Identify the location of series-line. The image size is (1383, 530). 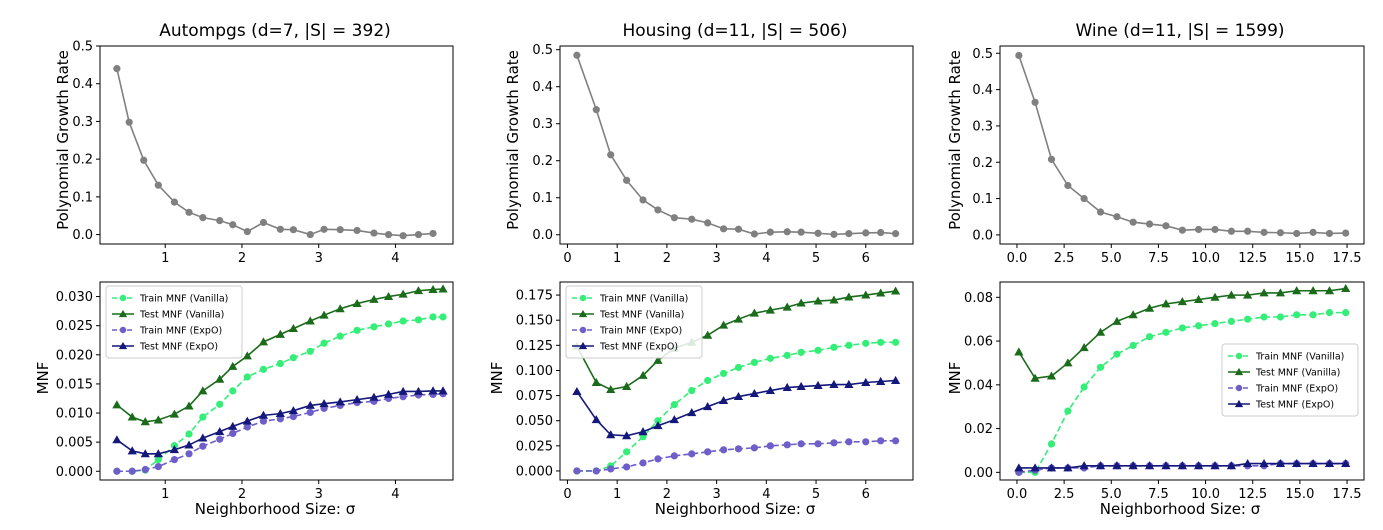
(736, 145).